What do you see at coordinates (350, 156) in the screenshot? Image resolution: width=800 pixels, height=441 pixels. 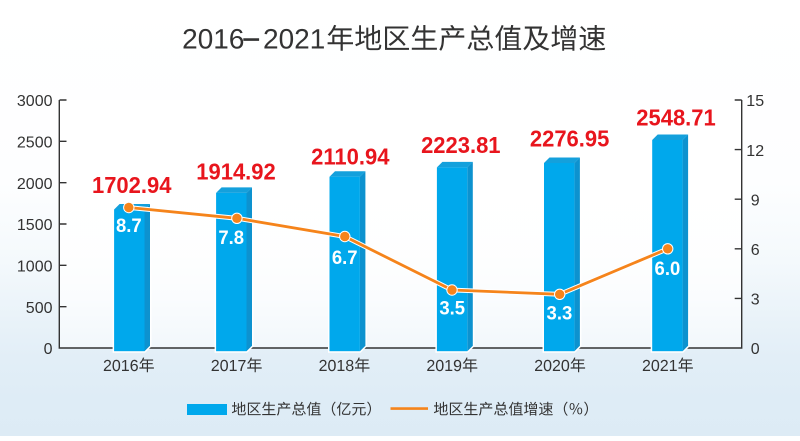 I see `svg-text: 2110.94` at bounding box center [350, 156].